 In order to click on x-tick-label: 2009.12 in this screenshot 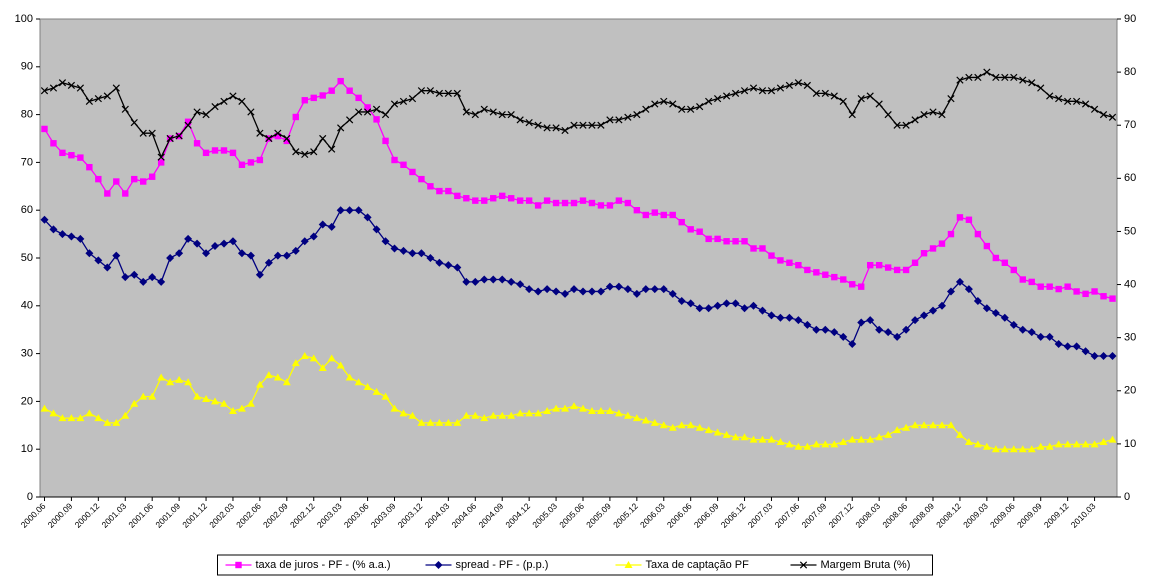, I will do `click(1056, 515)`.